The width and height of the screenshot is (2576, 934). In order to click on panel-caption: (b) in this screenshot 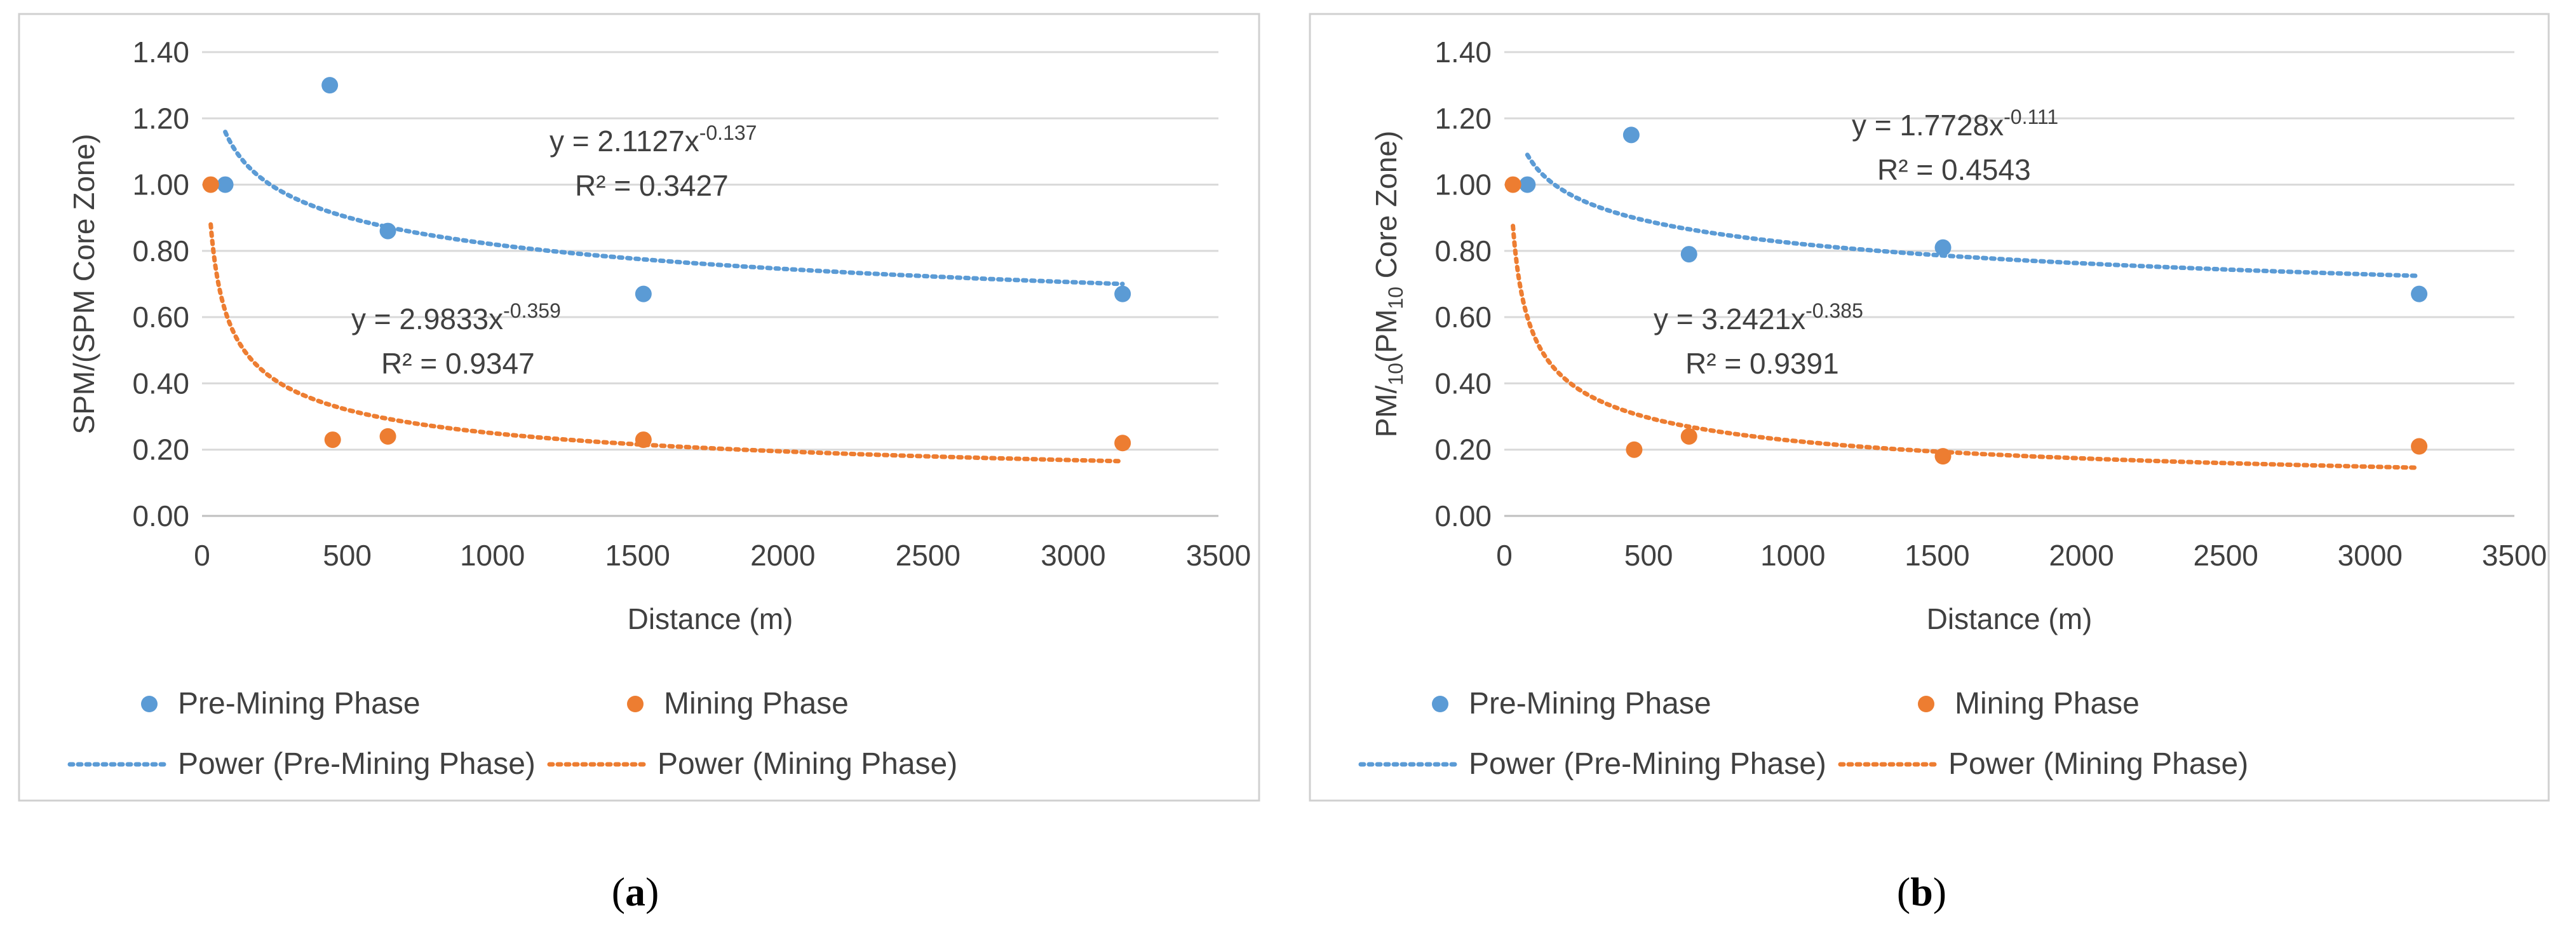, I will do `click(1921, 891)`.